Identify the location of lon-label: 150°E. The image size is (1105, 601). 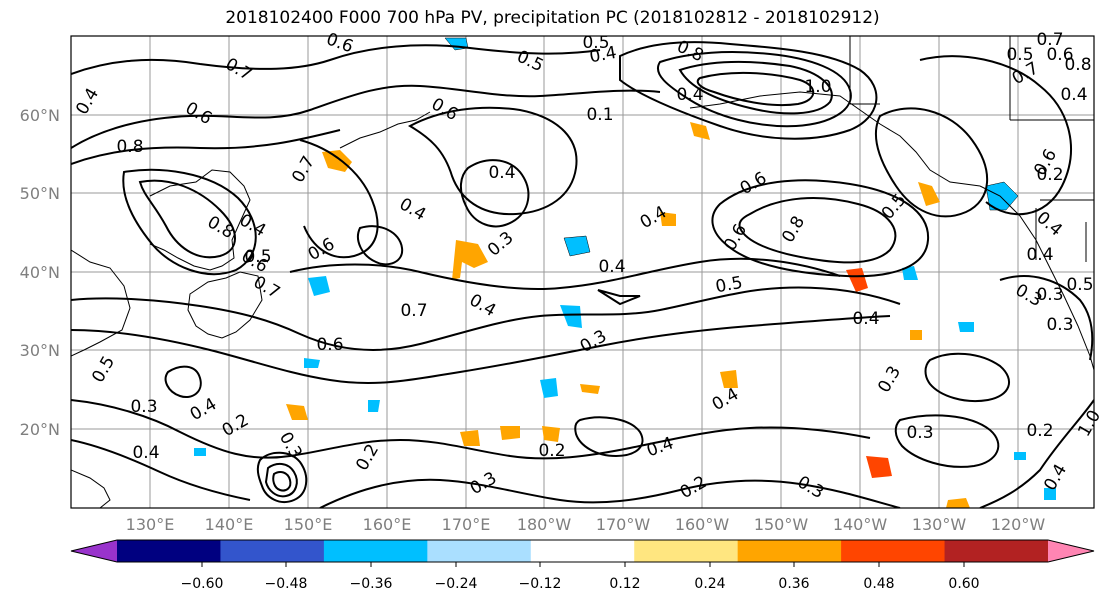
(308, 524).